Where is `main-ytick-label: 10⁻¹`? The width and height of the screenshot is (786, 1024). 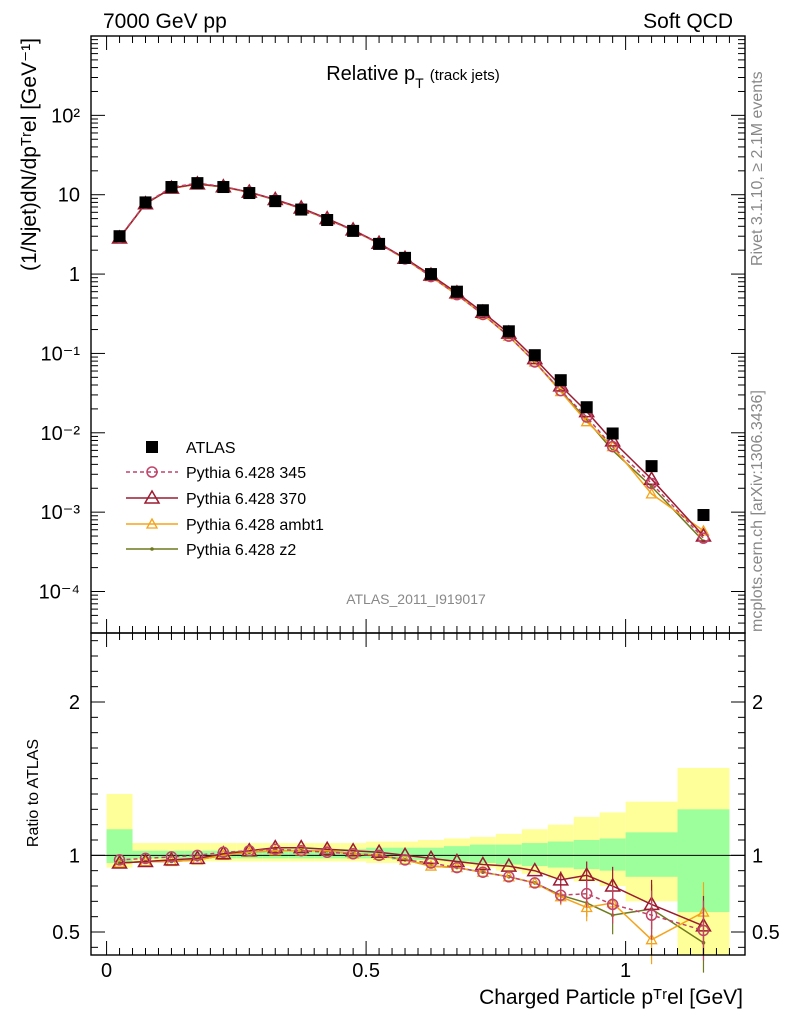 main-ytick-label: 10⁻¹ is located at coordinates (61, 354).